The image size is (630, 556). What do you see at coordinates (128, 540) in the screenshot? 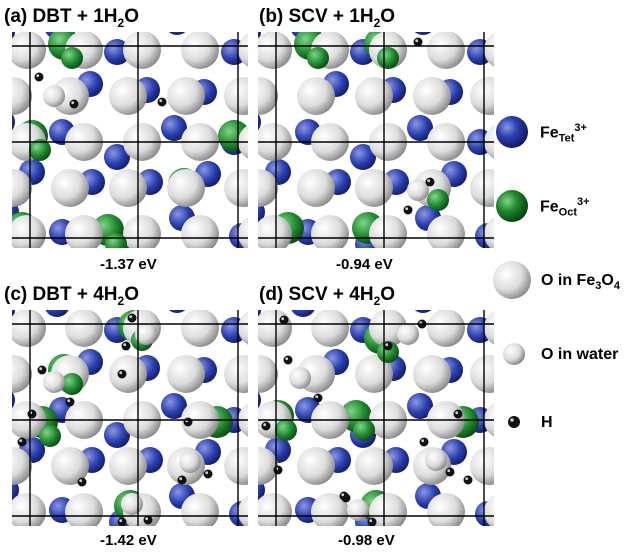
I see `panel-c-energy: -1.42 eV` at bounding box center [128, 540].